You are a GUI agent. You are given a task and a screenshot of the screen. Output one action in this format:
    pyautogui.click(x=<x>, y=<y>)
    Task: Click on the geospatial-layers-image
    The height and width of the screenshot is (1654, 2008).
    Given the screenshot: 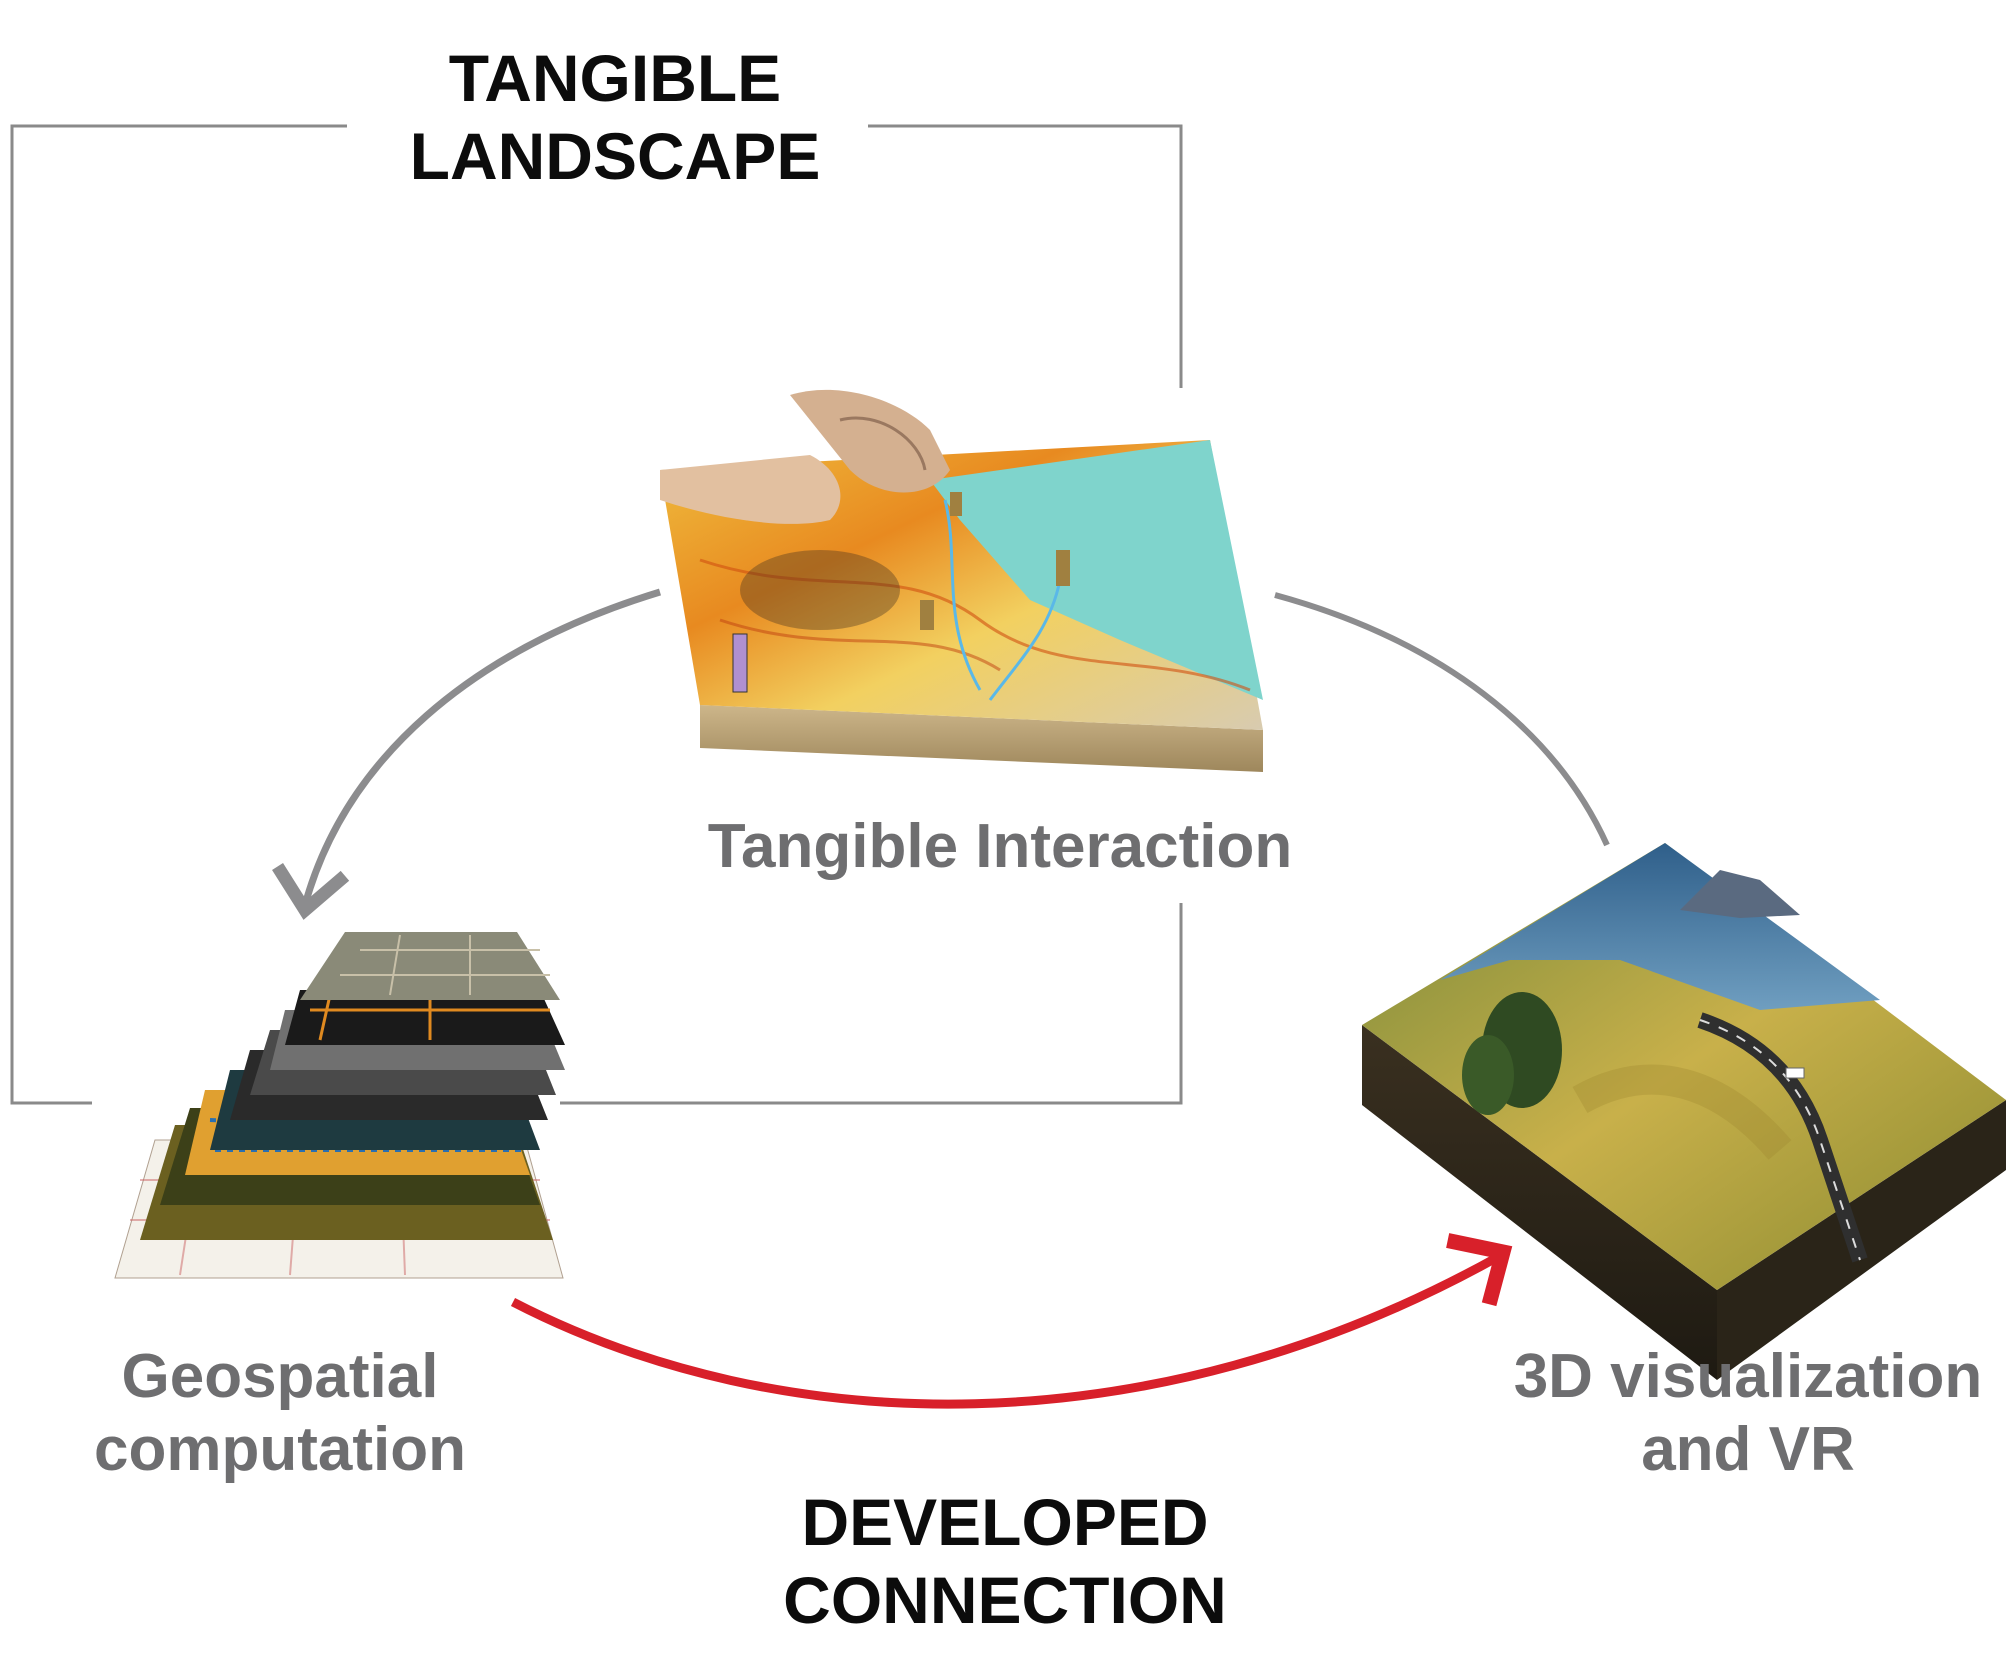 What is the action you would take?
    pyautogui.click(x=339, y=1105)
    